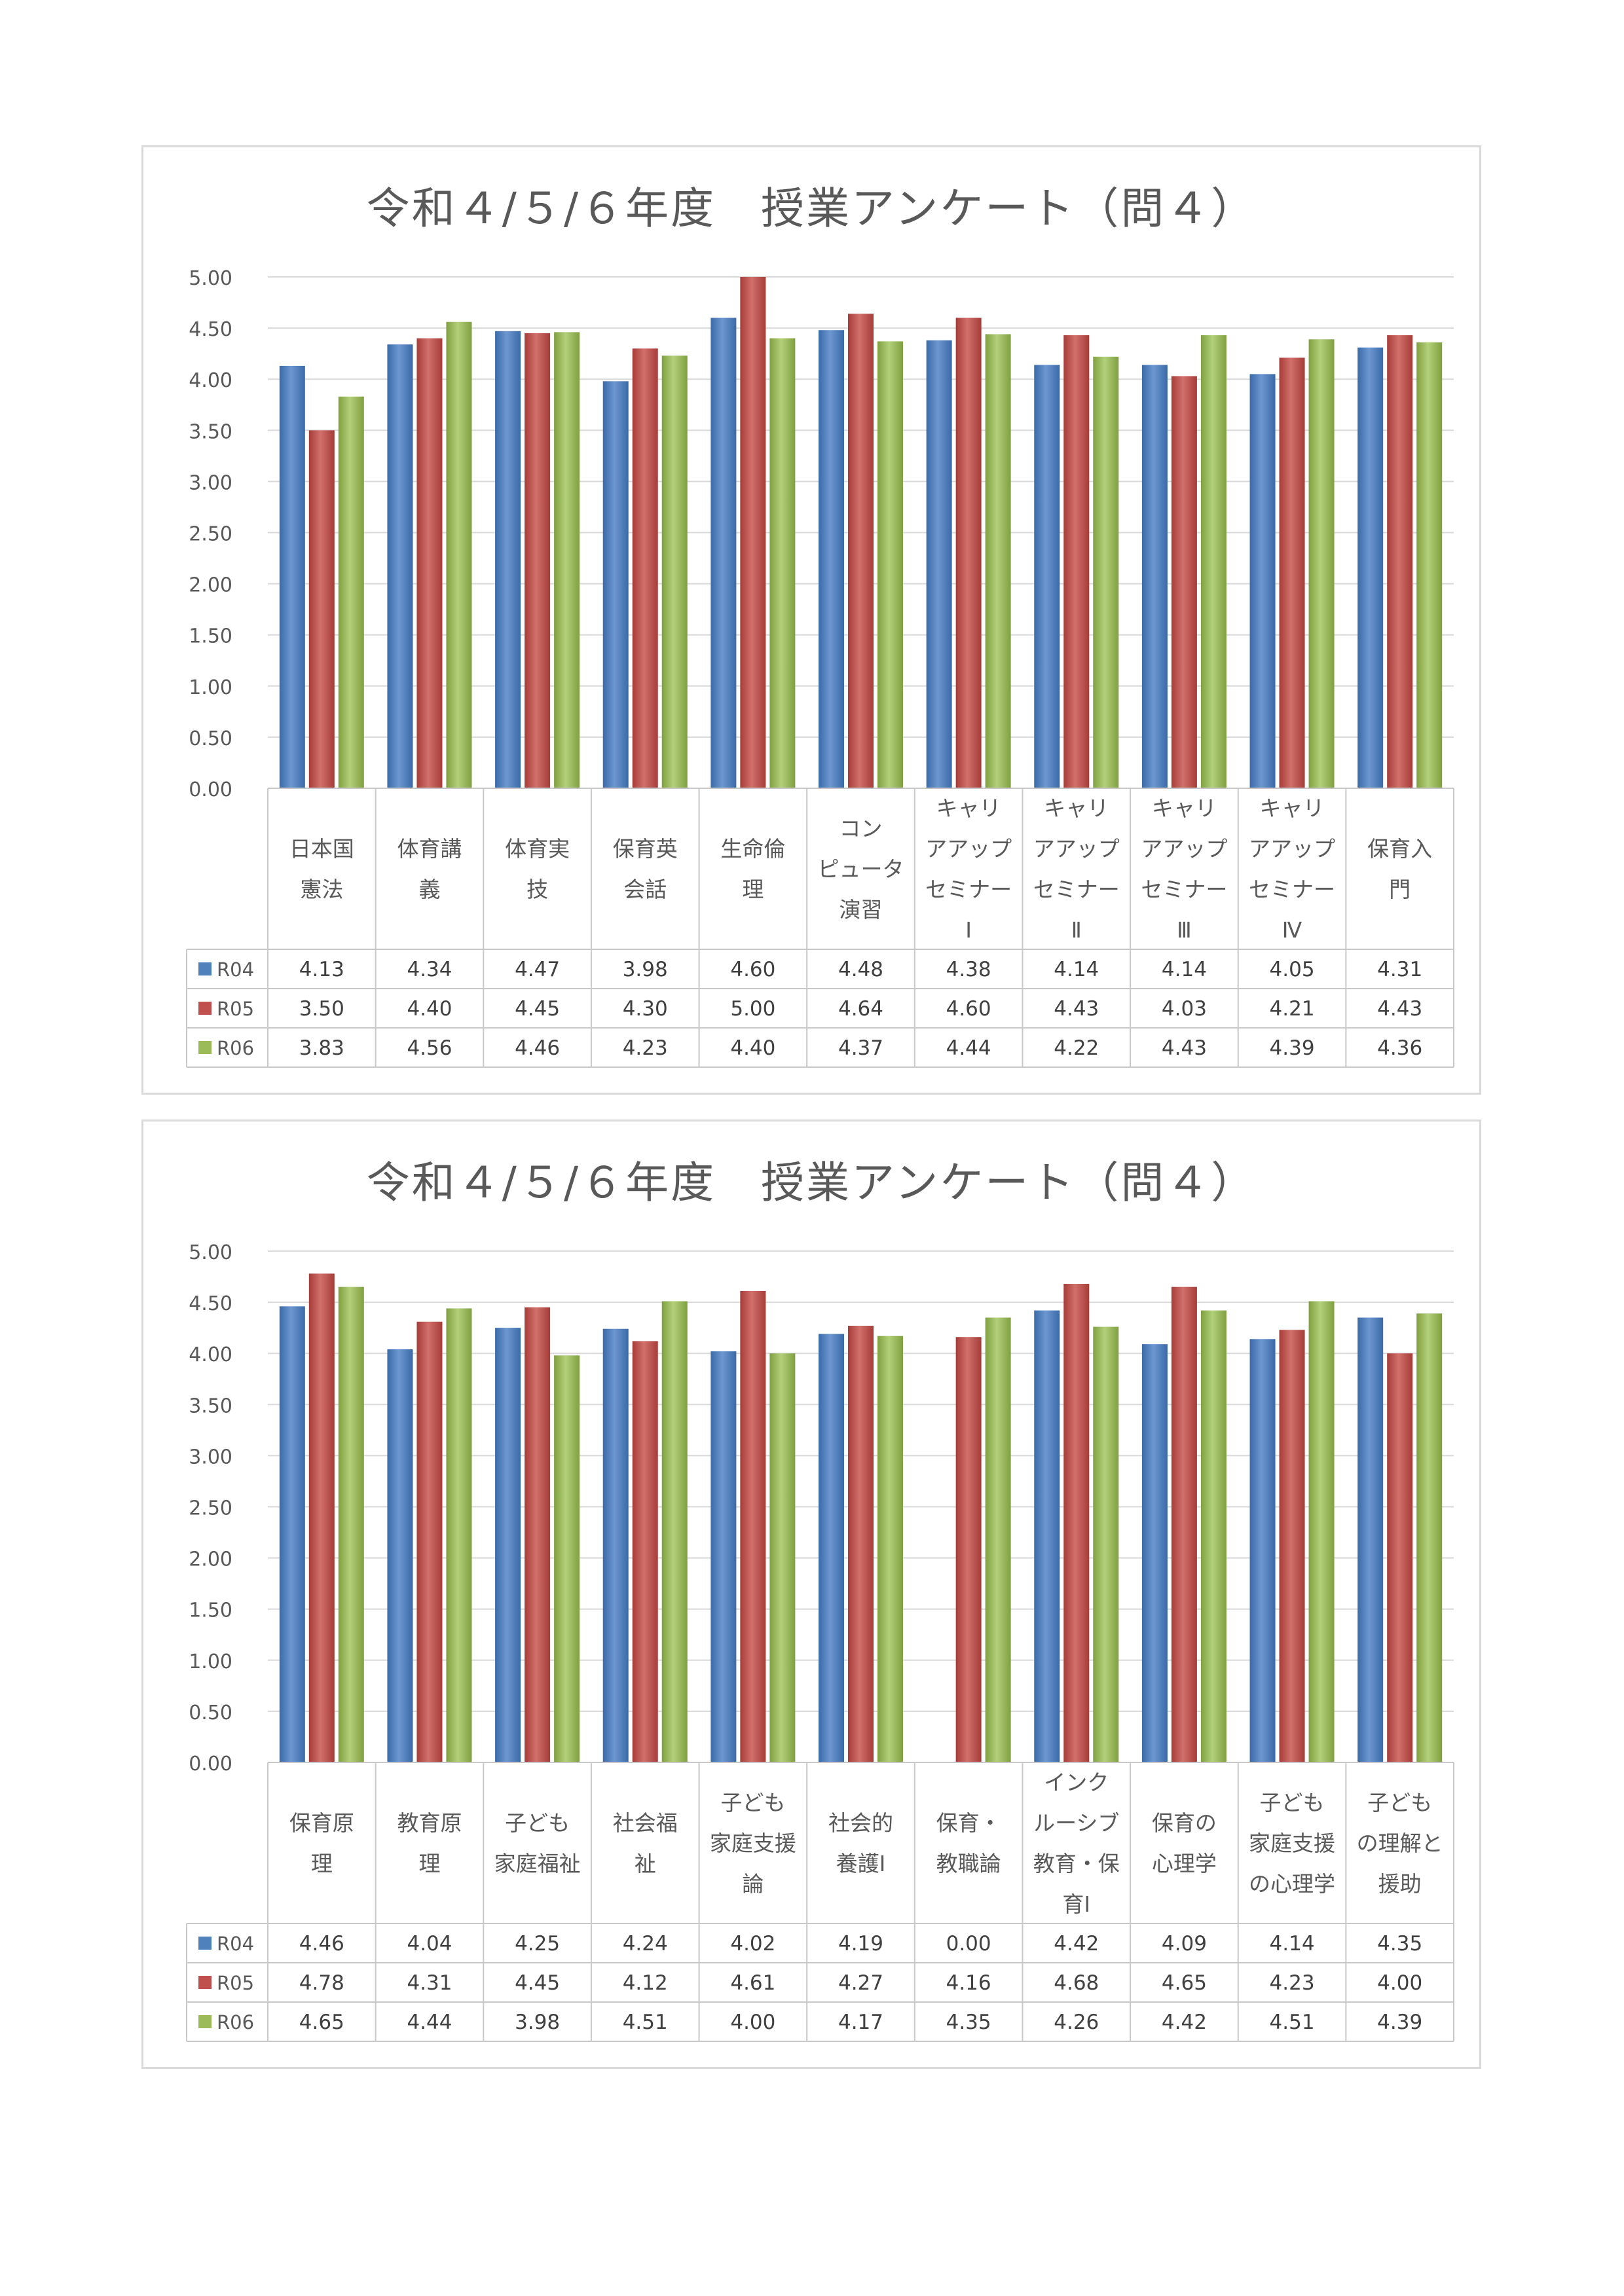  Describe the element at coordinates (210, 1457) in the screenshot. I see `y-tick-label: 3.00` at that location.